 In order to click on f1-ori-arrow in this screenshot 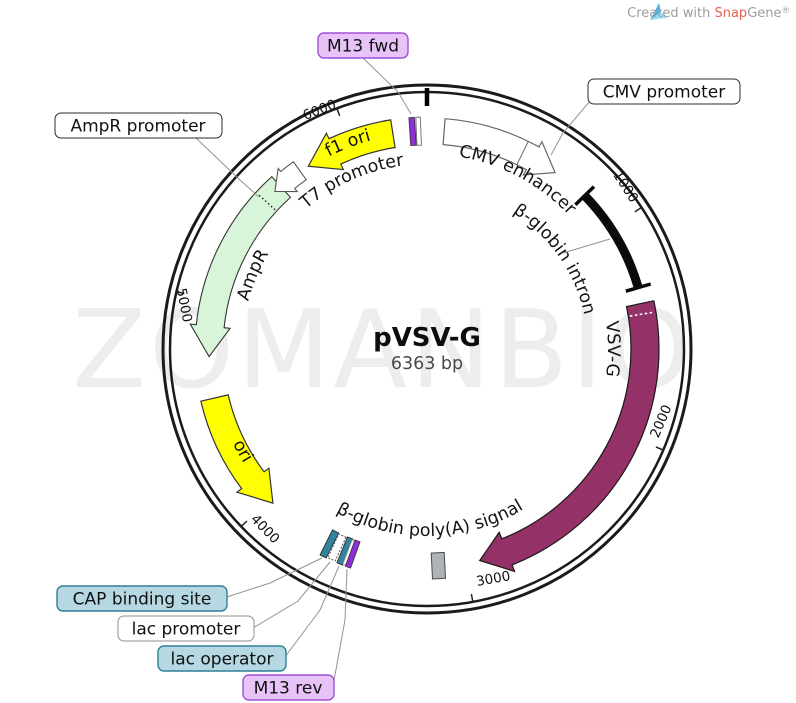, I will do `click(351, 145)`.